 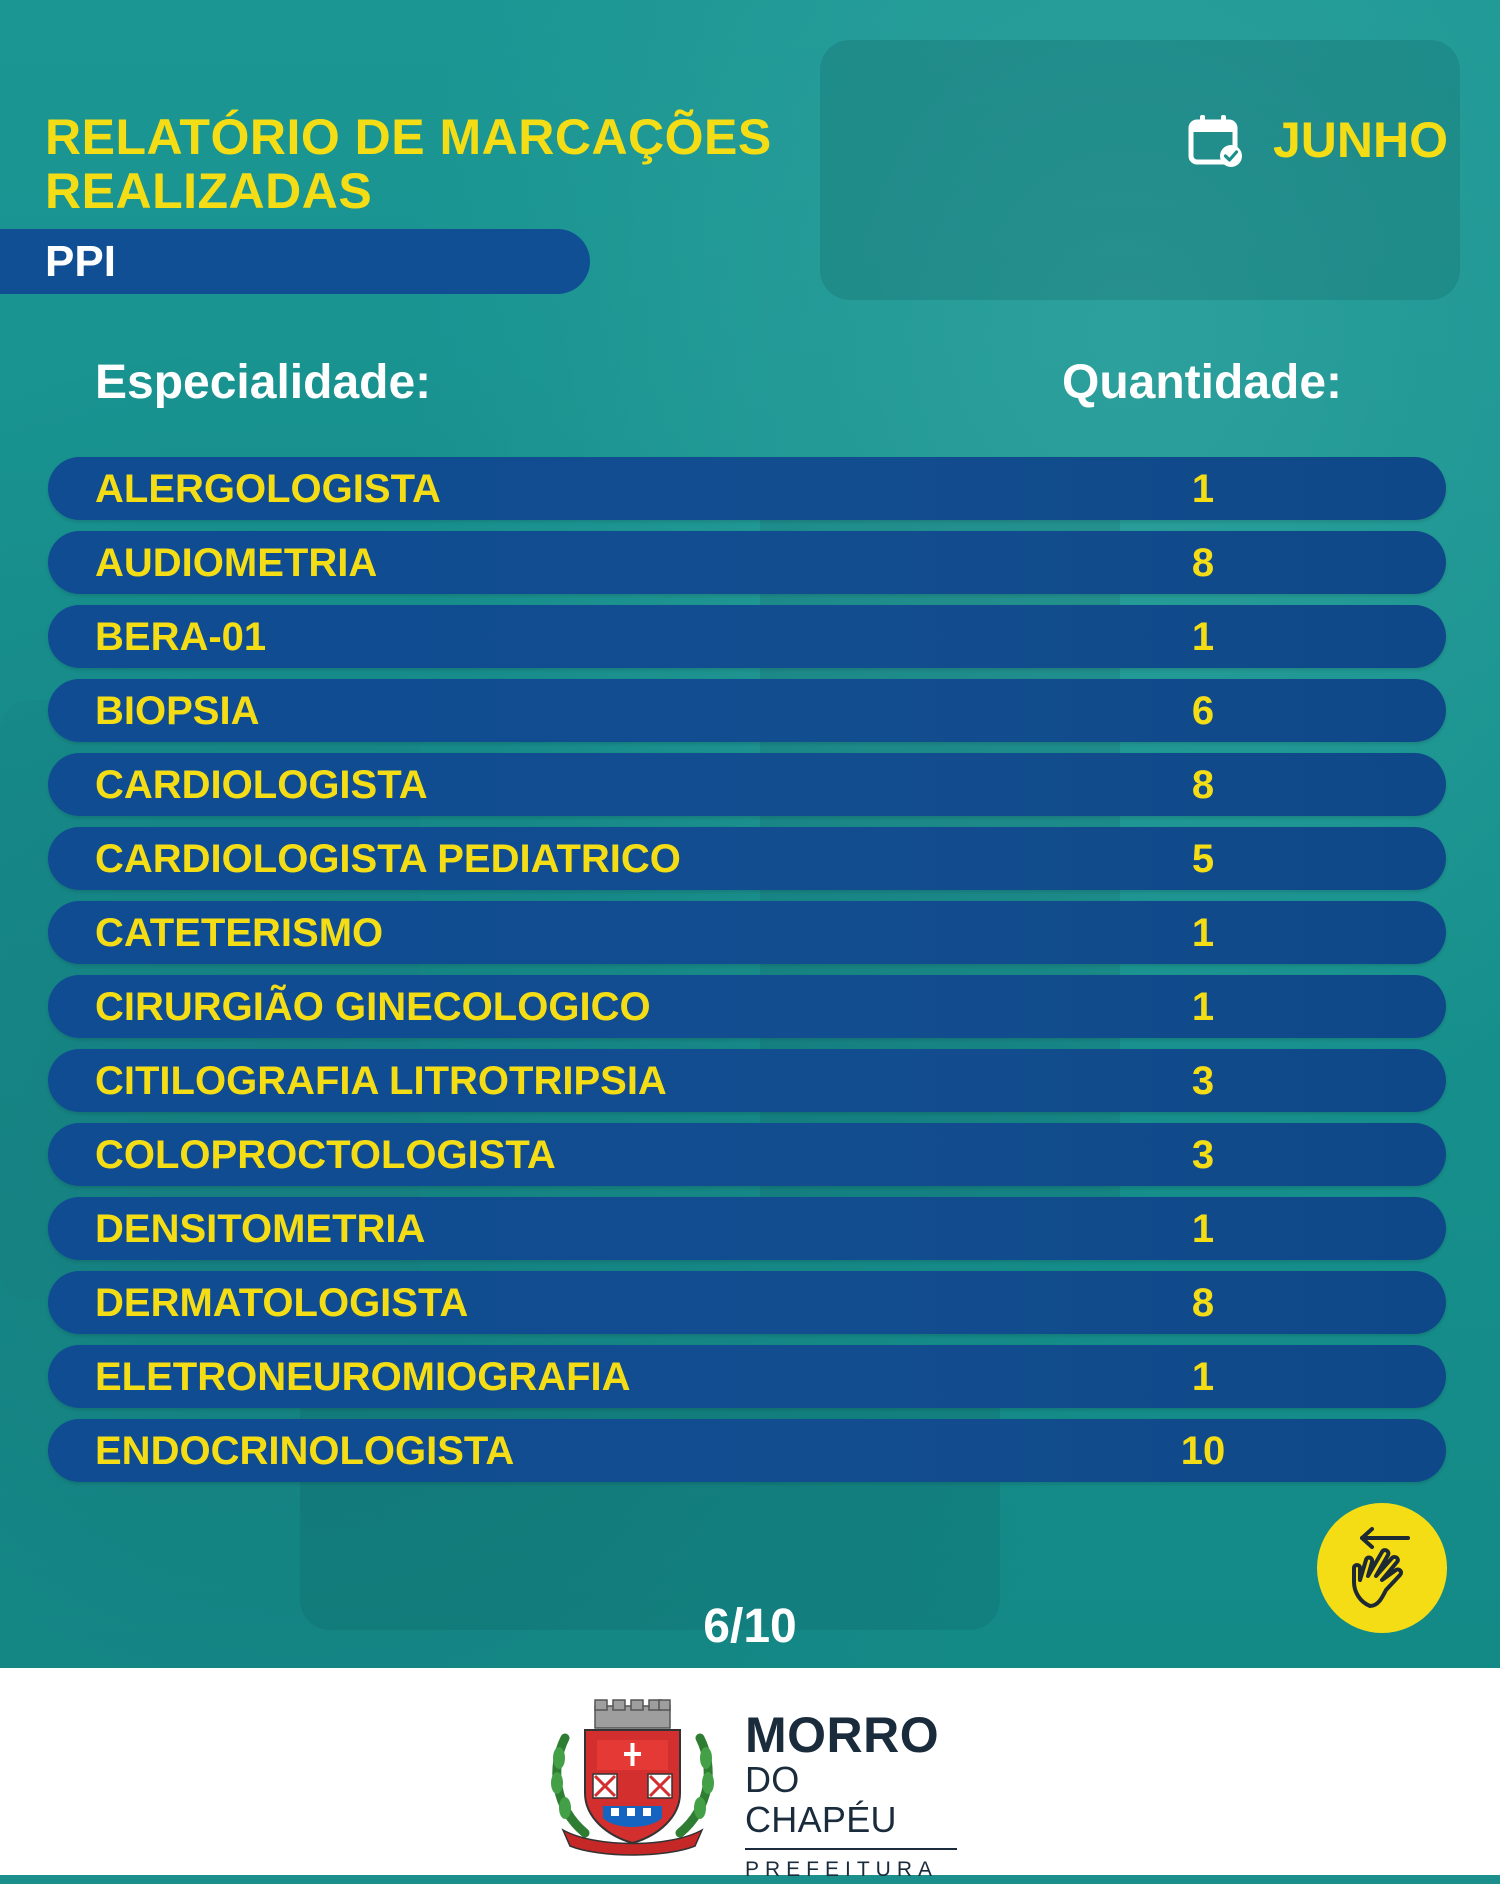 I want to click on specialty-name: DENSITOMETRIA, so click(x=260, y=1229).